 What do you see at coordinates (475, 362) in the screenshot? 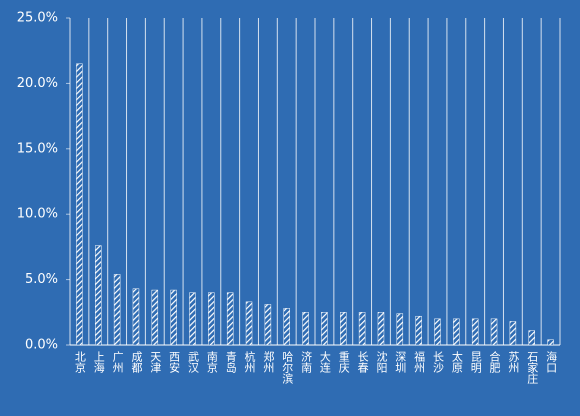
I see `x-tick-label: 昆明` at bounding box center [475, 362].